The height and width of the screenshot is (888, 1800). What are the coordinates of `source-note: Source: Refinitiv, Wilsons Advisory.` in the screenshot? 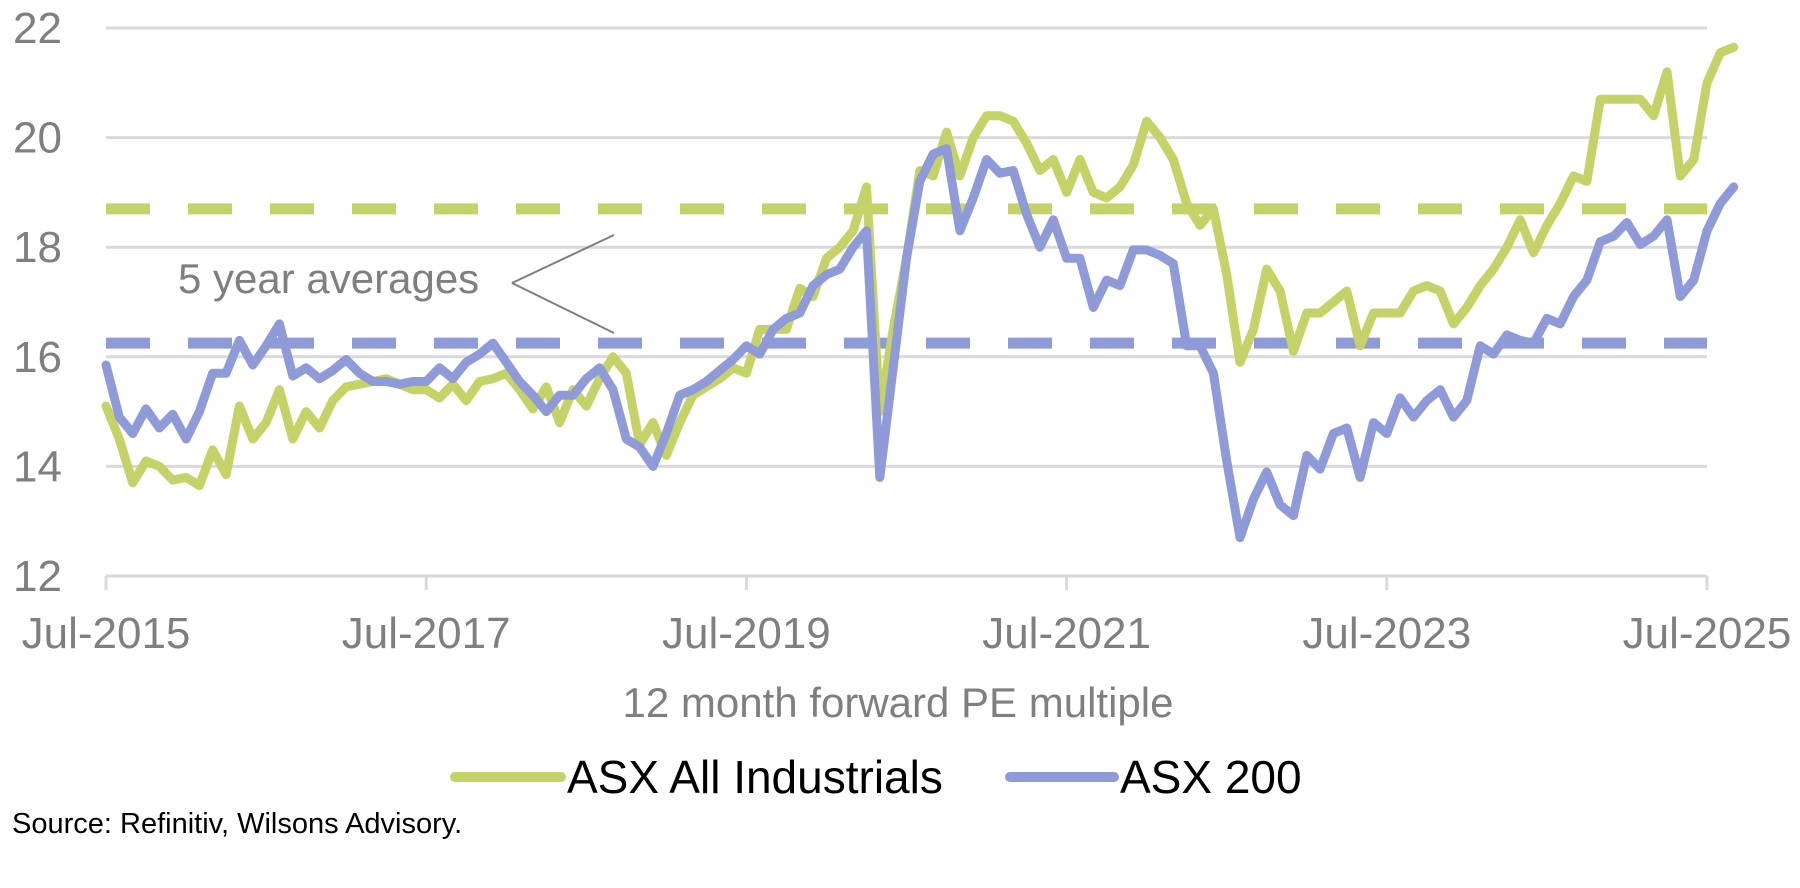 It's located at (237, 824).